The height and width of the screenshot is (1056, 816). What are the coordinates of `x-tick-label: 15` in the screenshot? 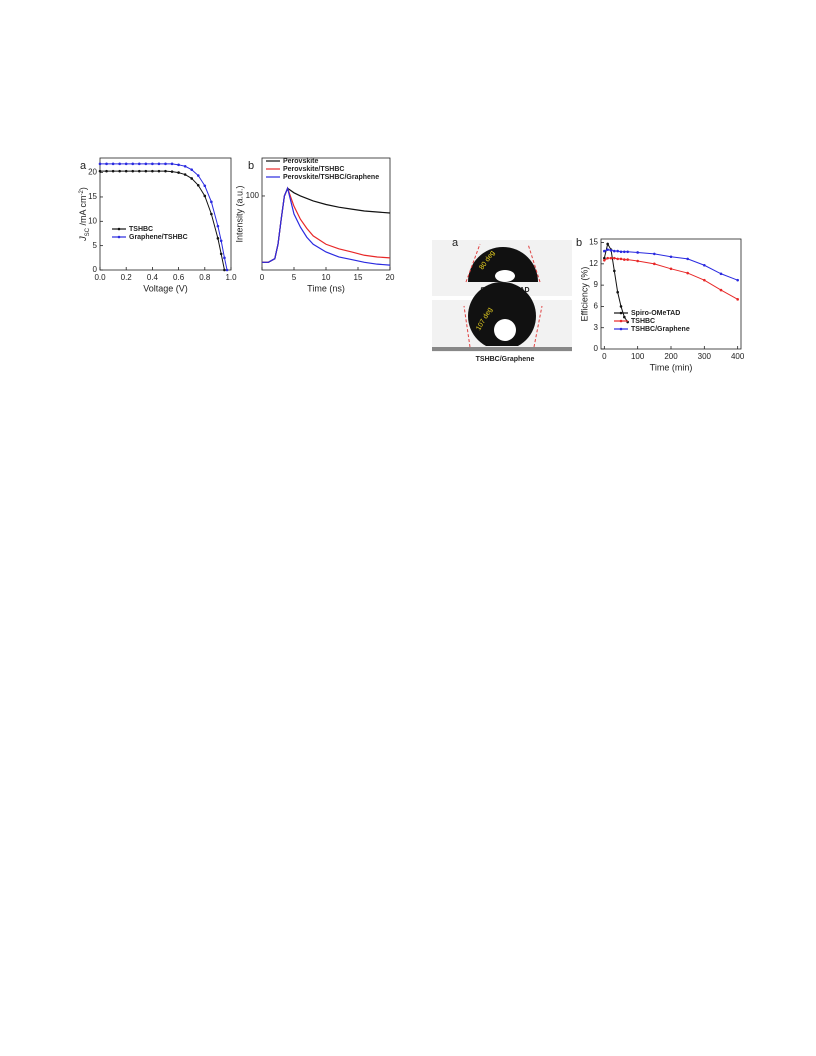 It's located at (358, 277).